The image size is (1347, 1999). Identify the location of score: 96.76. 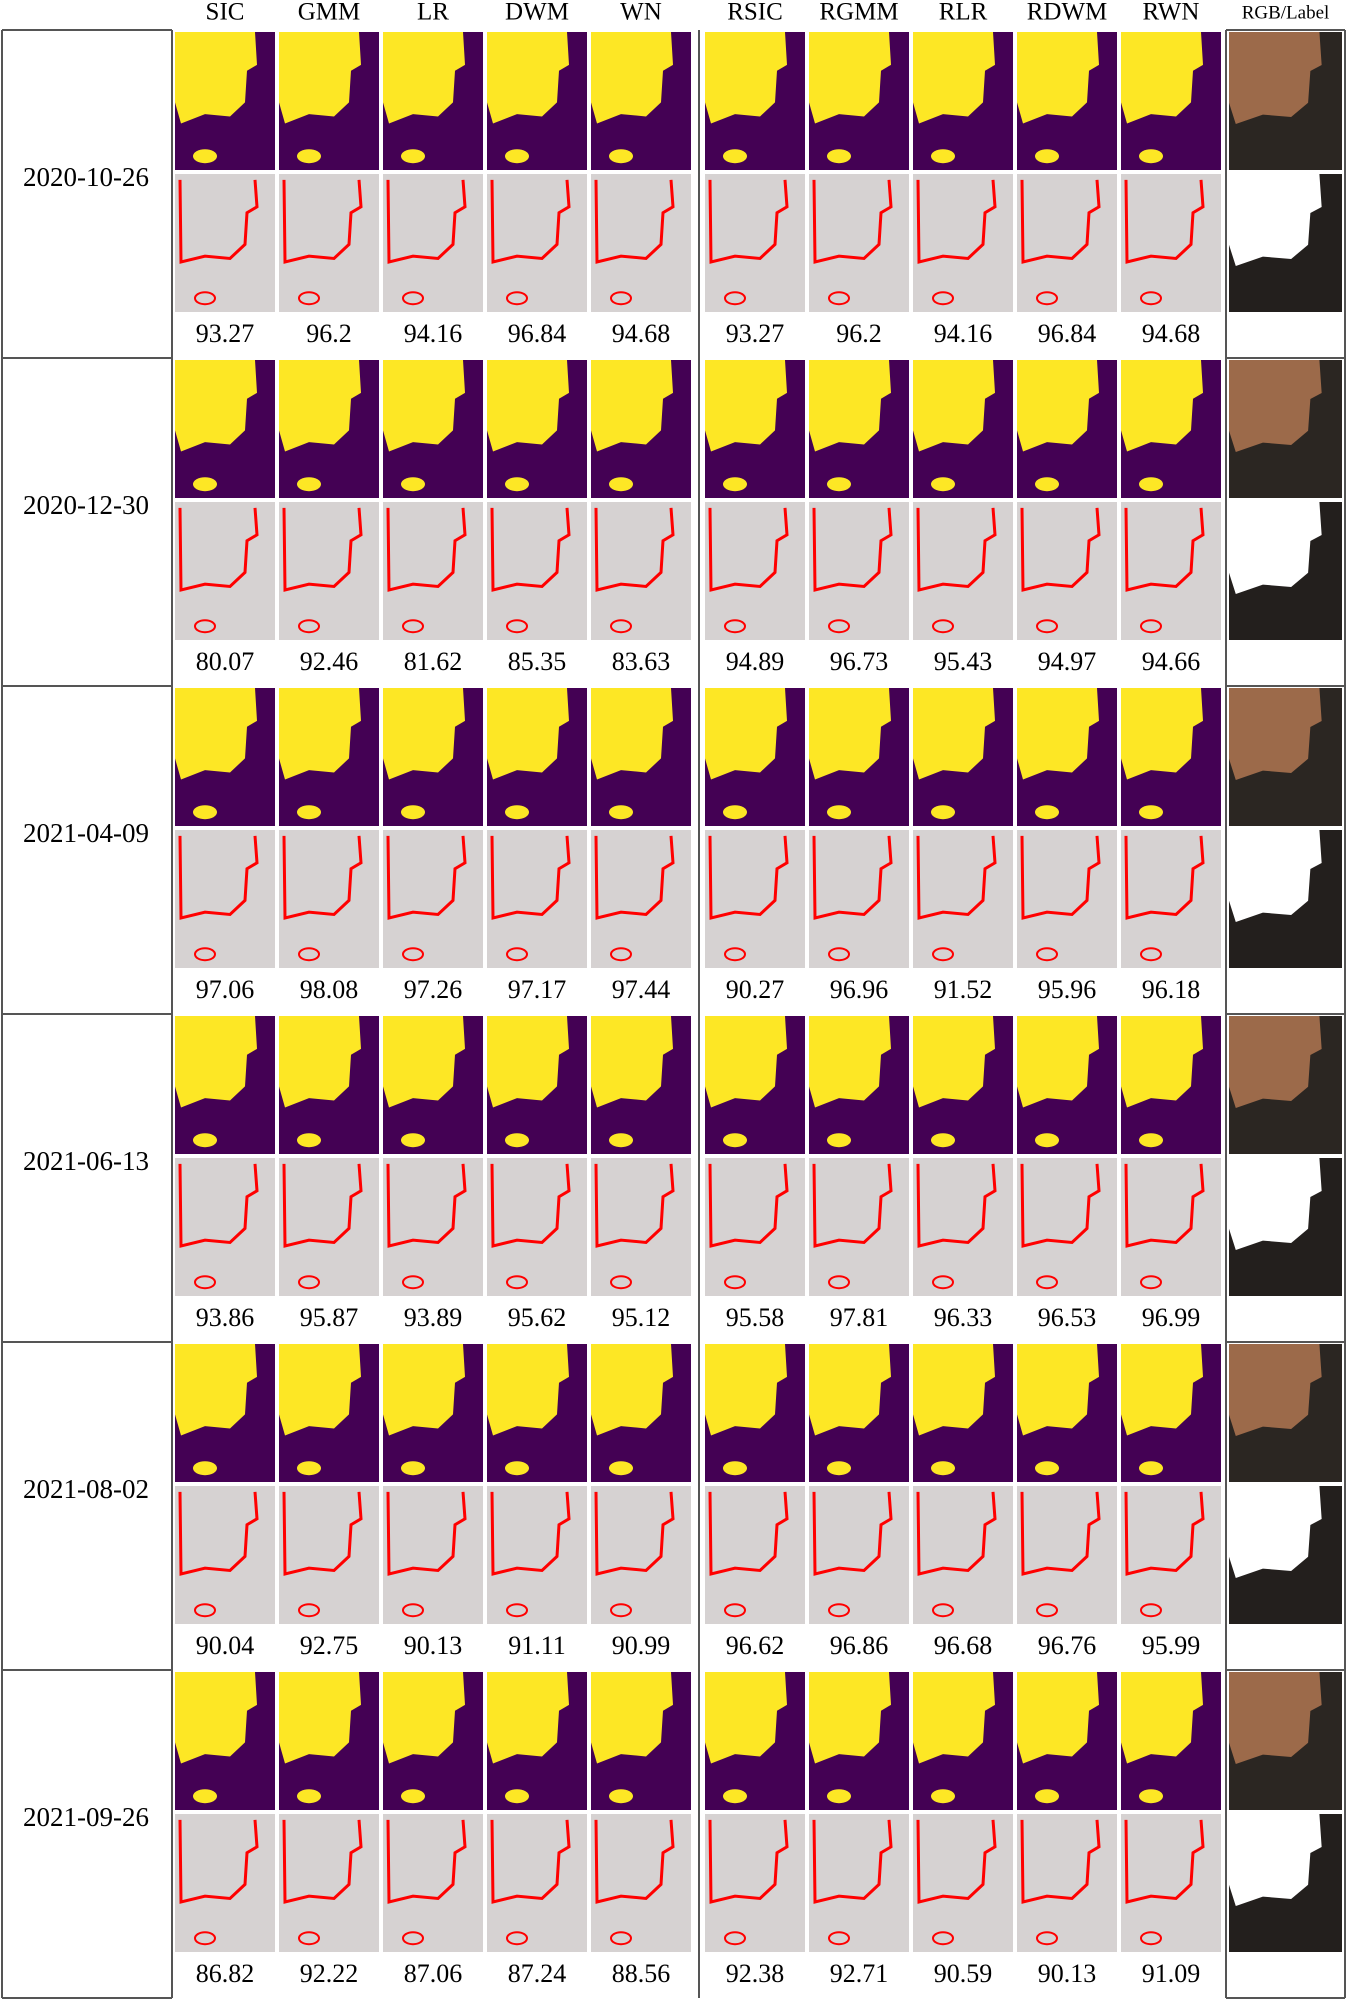
(1067, 1645).